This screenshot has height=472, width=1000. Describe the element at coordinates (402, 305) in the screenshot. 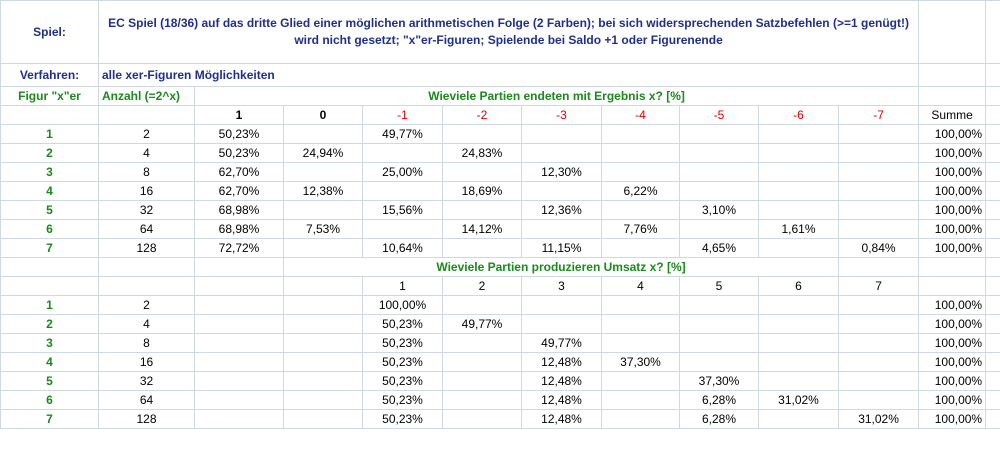

I see `value-cell: 100,00%` at that location.